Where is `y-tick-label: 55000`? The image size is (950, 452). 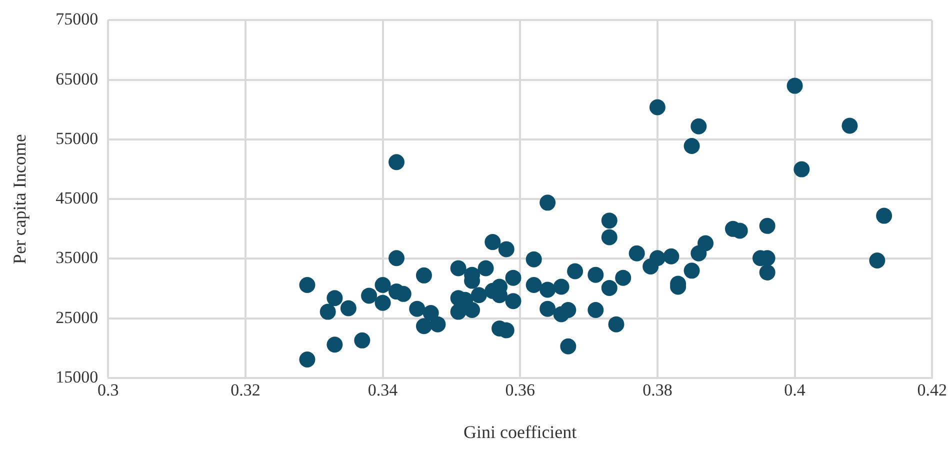 y-tick-label: 55000 is located at coordinates (77, 138).